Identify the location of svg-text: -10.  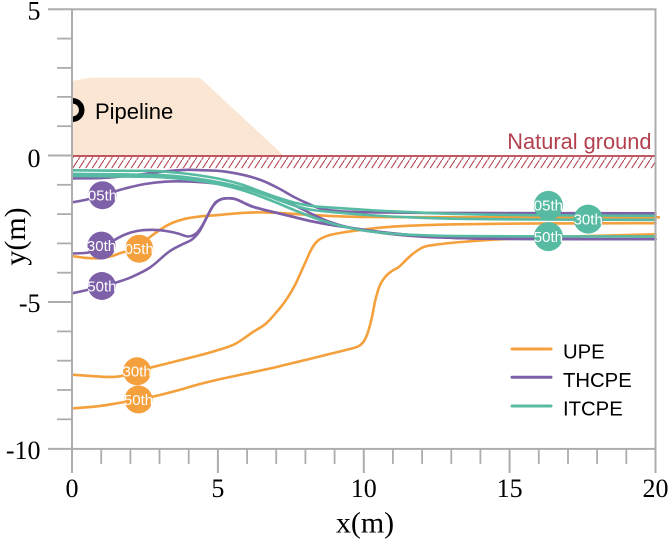
(23, 450).